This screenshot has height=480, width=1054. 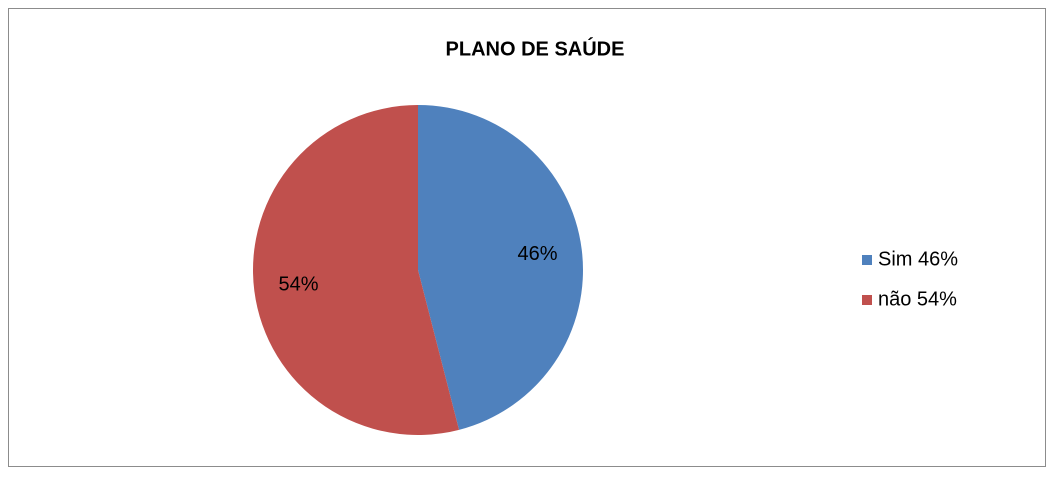 What do you see at coordinates (917, 299) in the screenshot?
I see `legend-label: não 54%` at bounding box center [917, 299].